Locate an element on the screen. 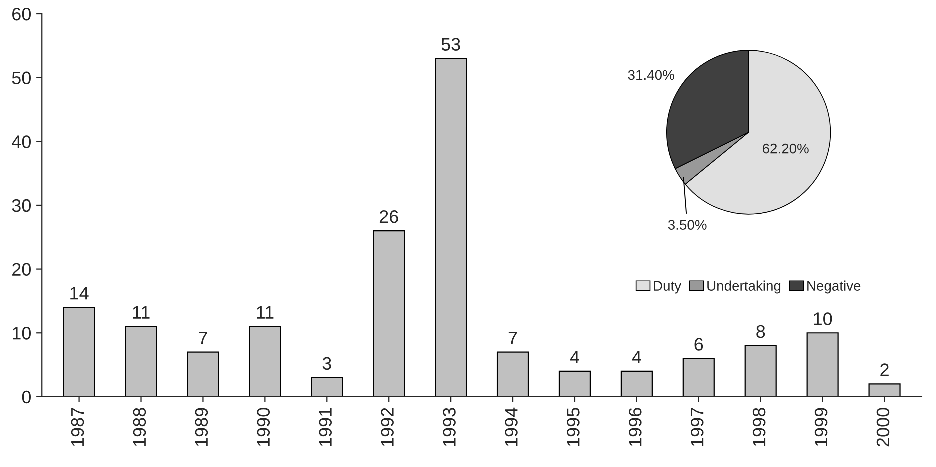 Image resolution: width=936 pixels, height=467 pixels. data-label: 6 is located at coordinates (699, 344).